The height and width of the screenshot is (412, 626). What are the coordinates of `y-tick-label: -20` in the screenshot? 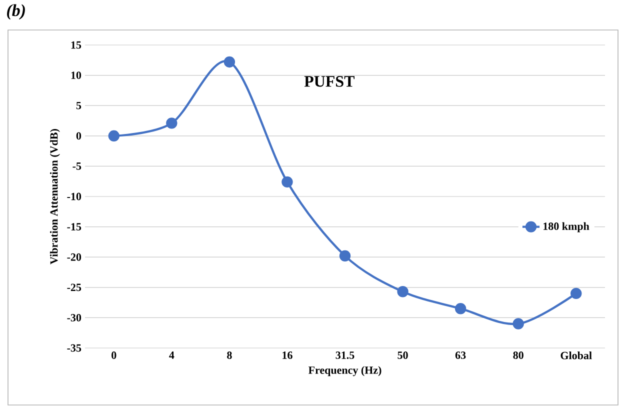 It's located at (74, 257).